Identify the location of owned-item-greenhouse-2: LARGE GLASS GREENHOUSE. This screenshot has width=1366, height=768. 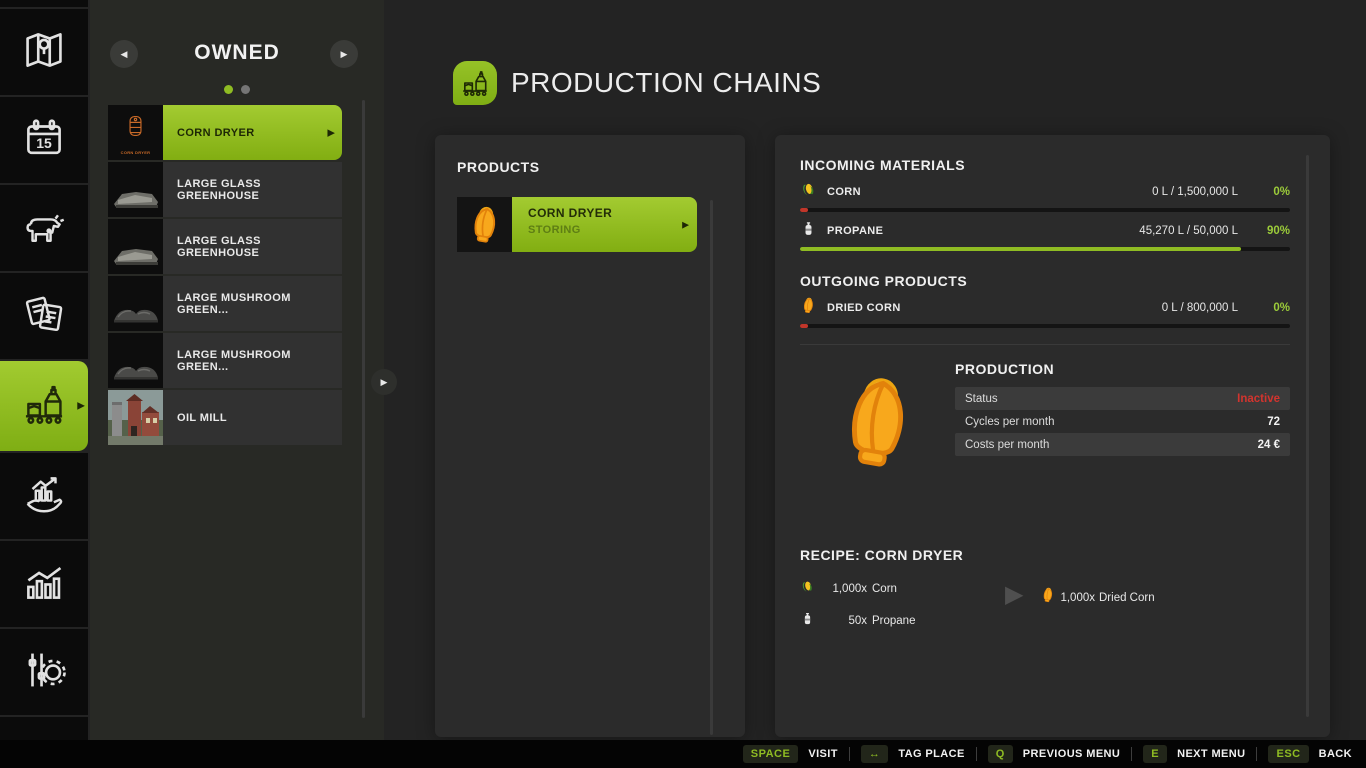
(225, 246).